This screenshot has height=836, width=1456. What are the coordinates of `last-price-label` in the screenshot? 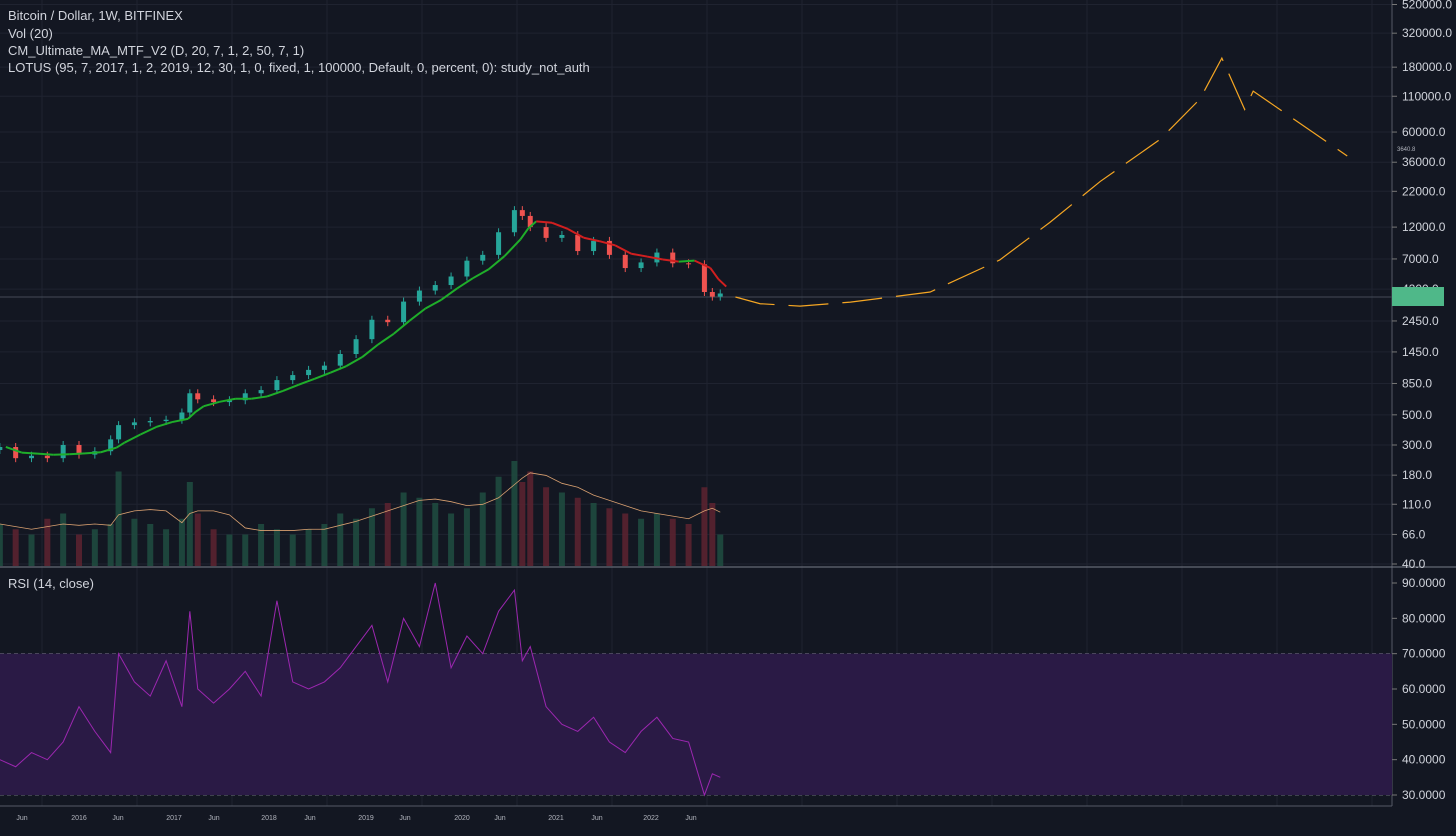 It's located at (1418, 296).